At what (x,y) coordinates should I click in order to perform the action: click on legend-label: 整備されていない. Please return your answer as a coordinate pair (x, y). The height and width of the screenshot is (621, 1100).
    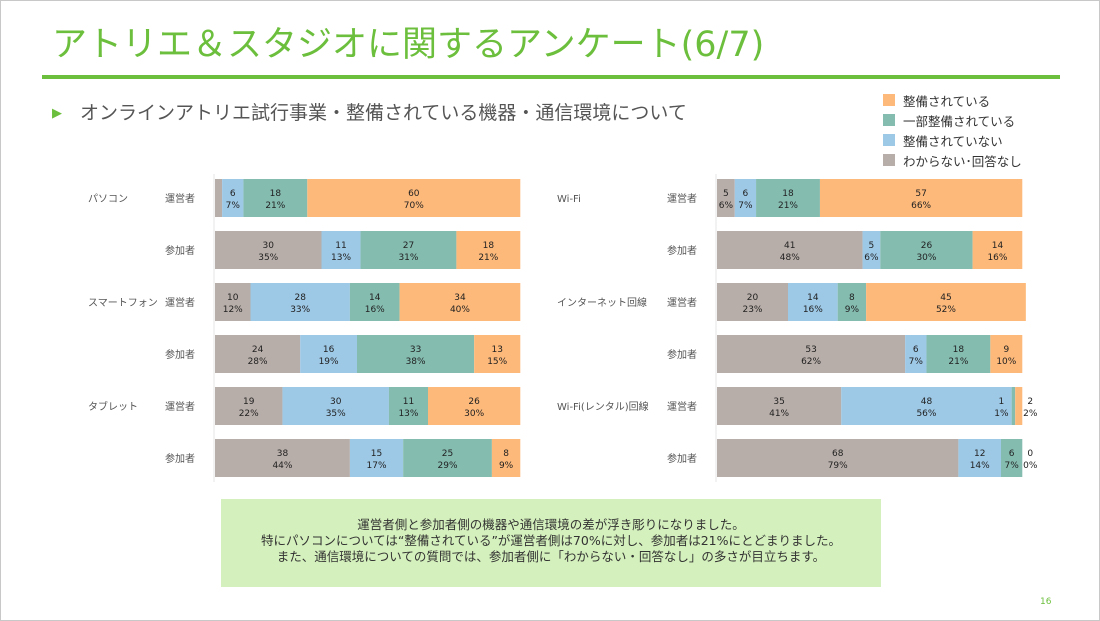
    Looking at the image, I should click on (953, 141).